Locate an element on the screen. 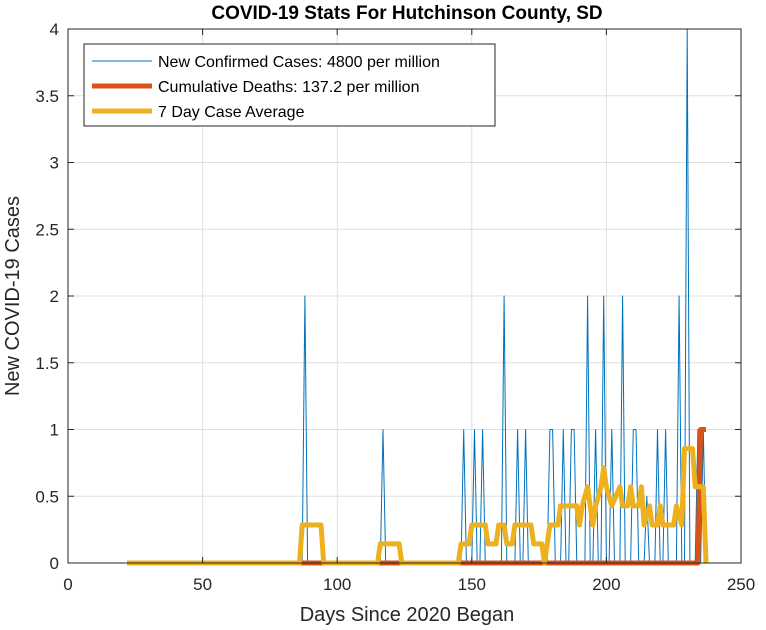  x-tick-label: 50 is located at coordinates (202, 584).